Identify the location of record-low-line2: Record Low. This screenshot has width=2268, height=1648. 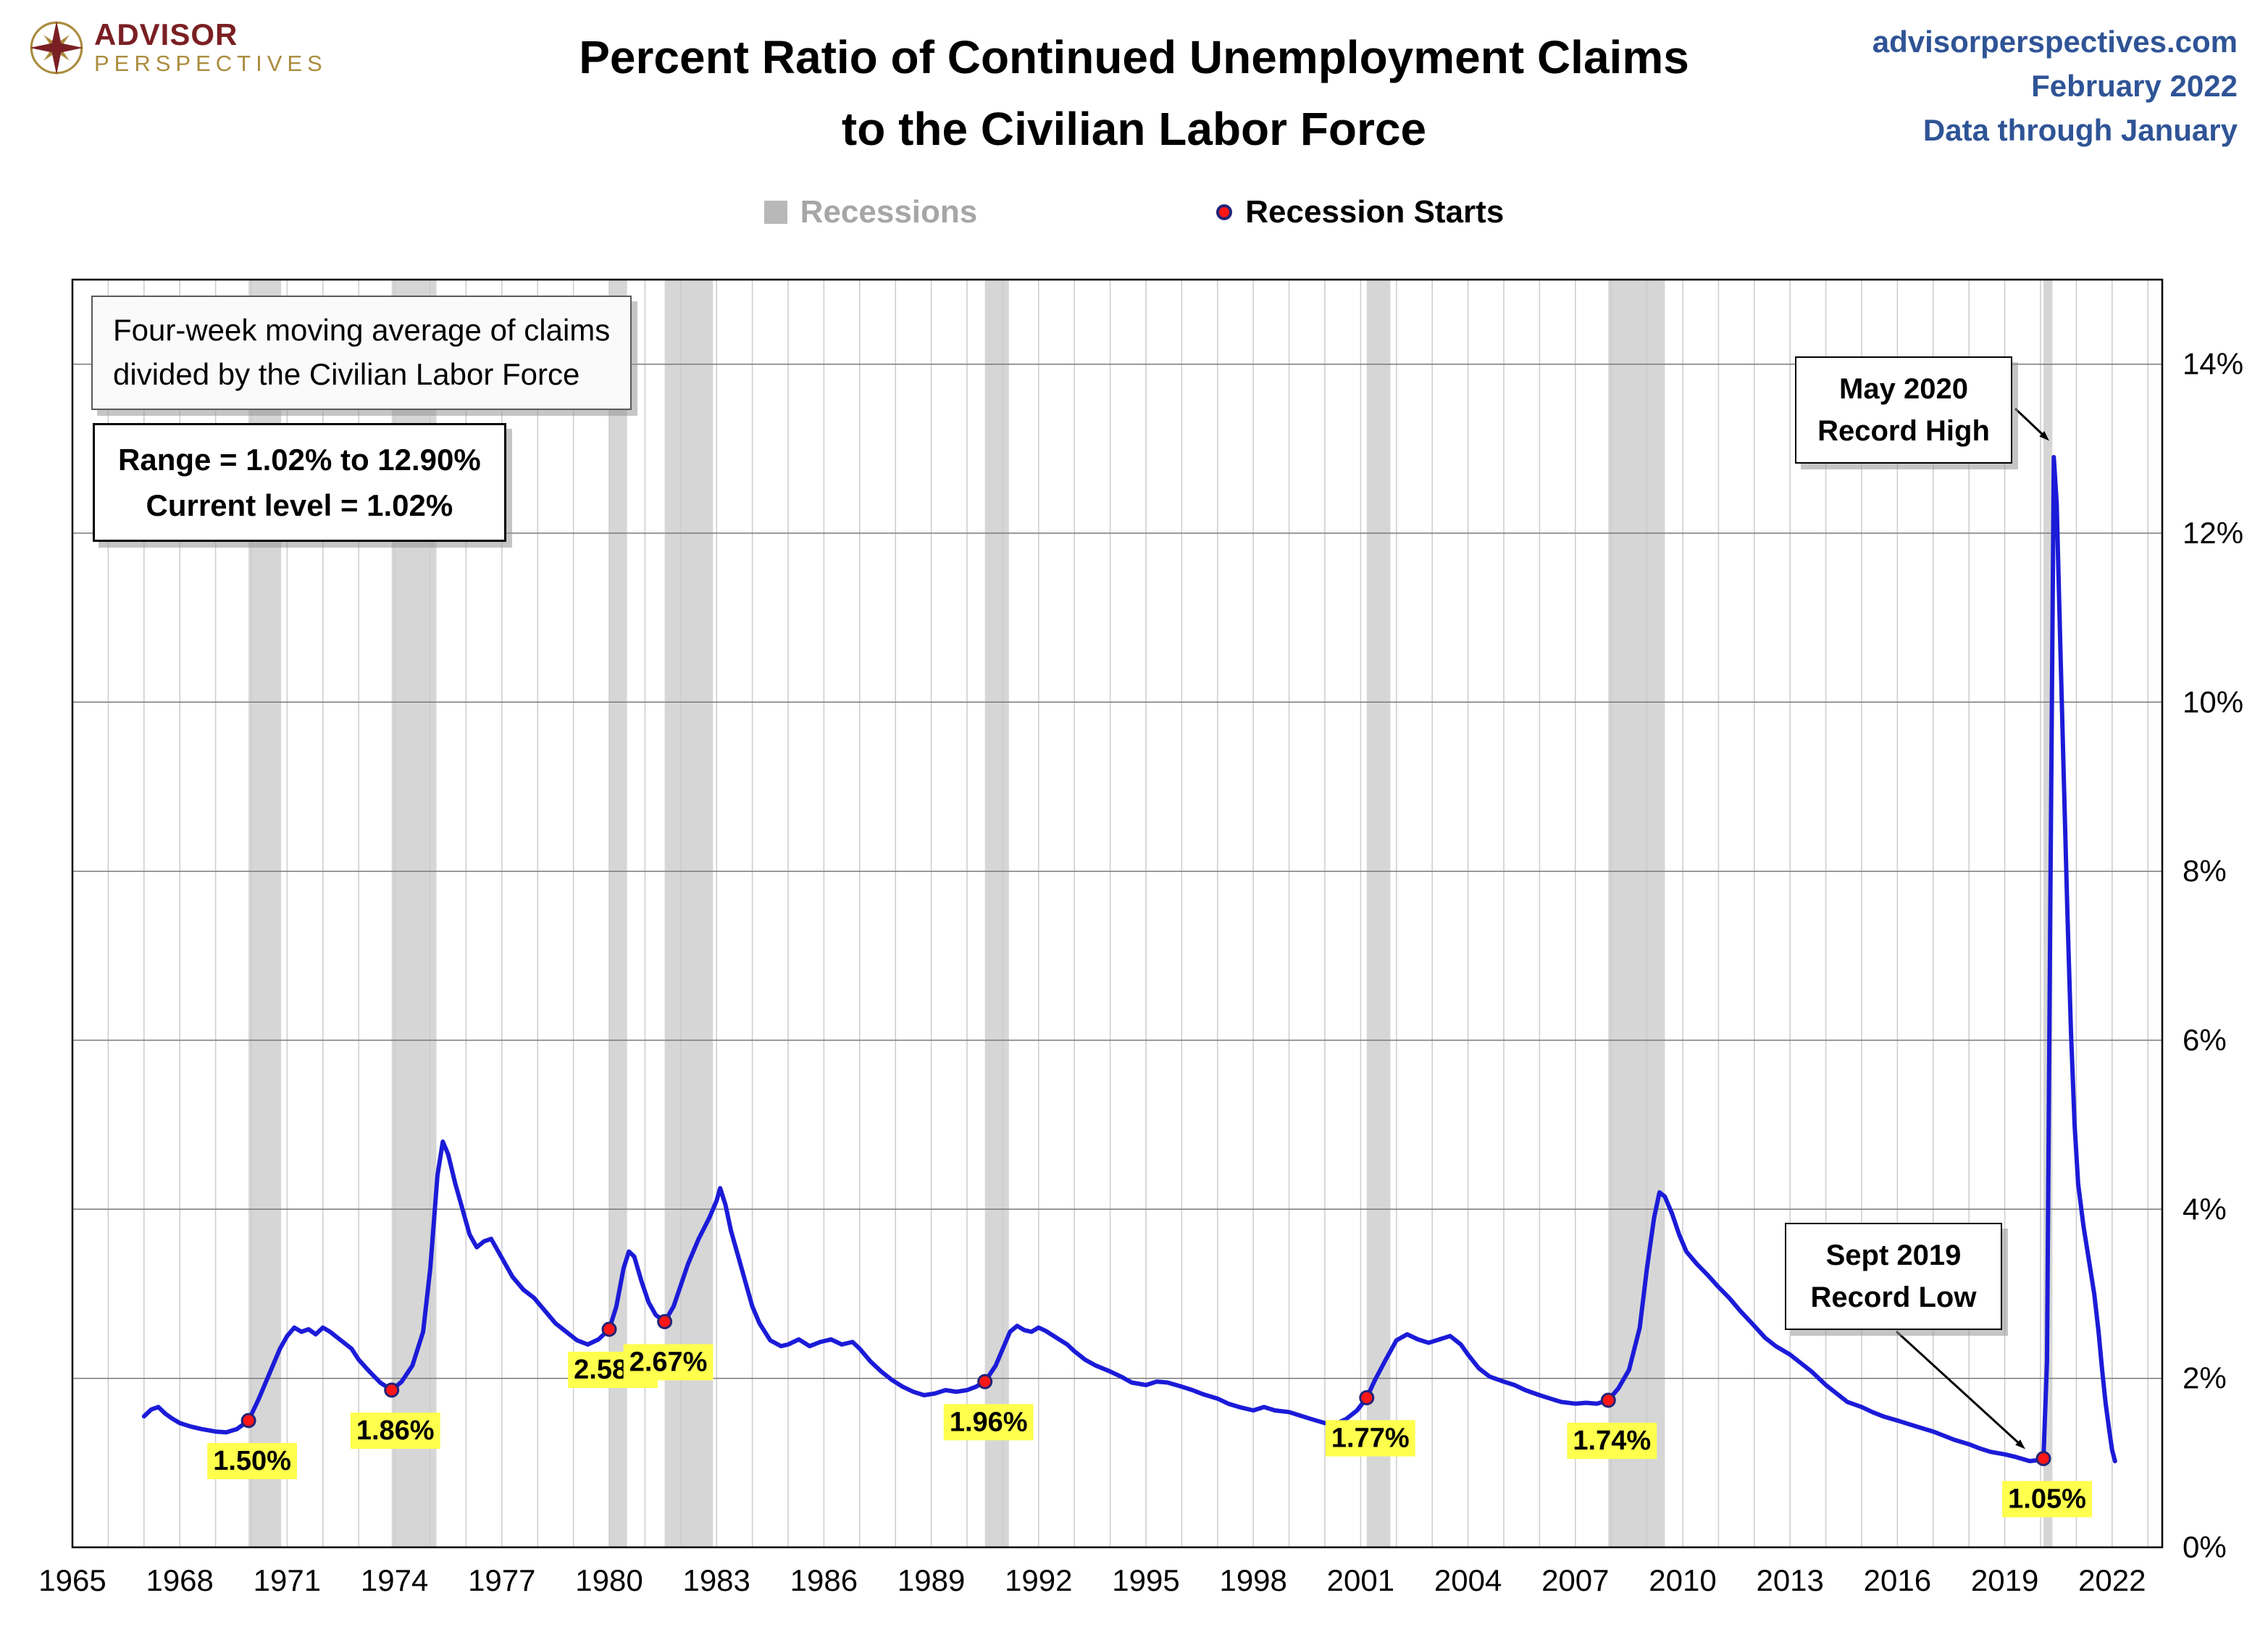
(1894, 1297).